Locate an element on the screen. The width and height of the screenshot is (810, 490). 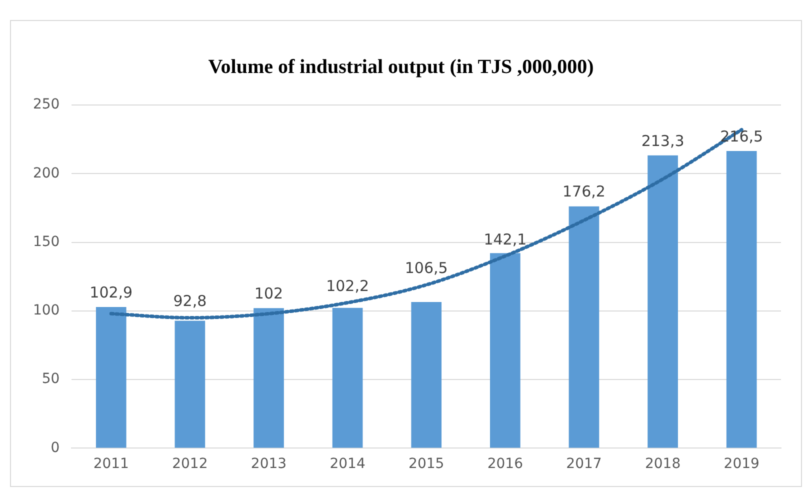
x-tick-label: 2015 is located at coordinates (426, 464).